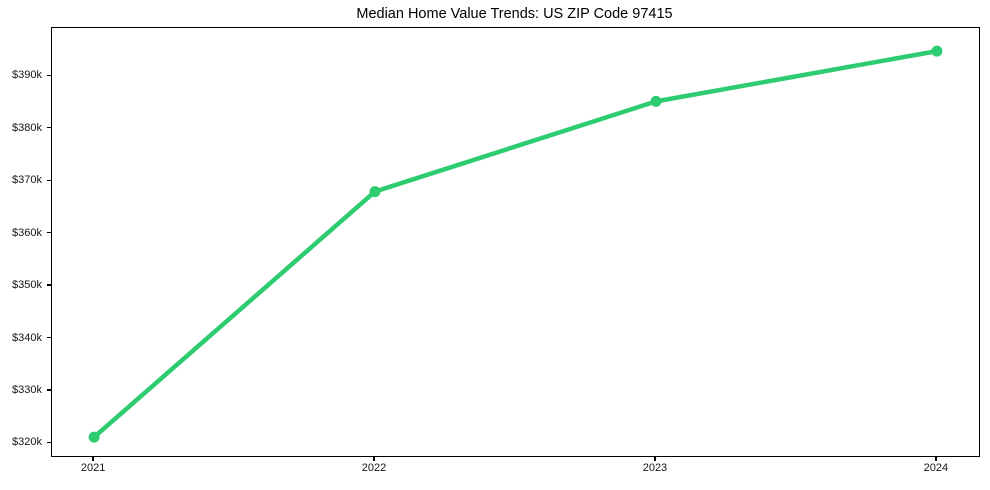  What do you see at coordinates (936, 468) in the screenshot?
I see `x-tick-label: 2024` at bounding box center [936, 468].